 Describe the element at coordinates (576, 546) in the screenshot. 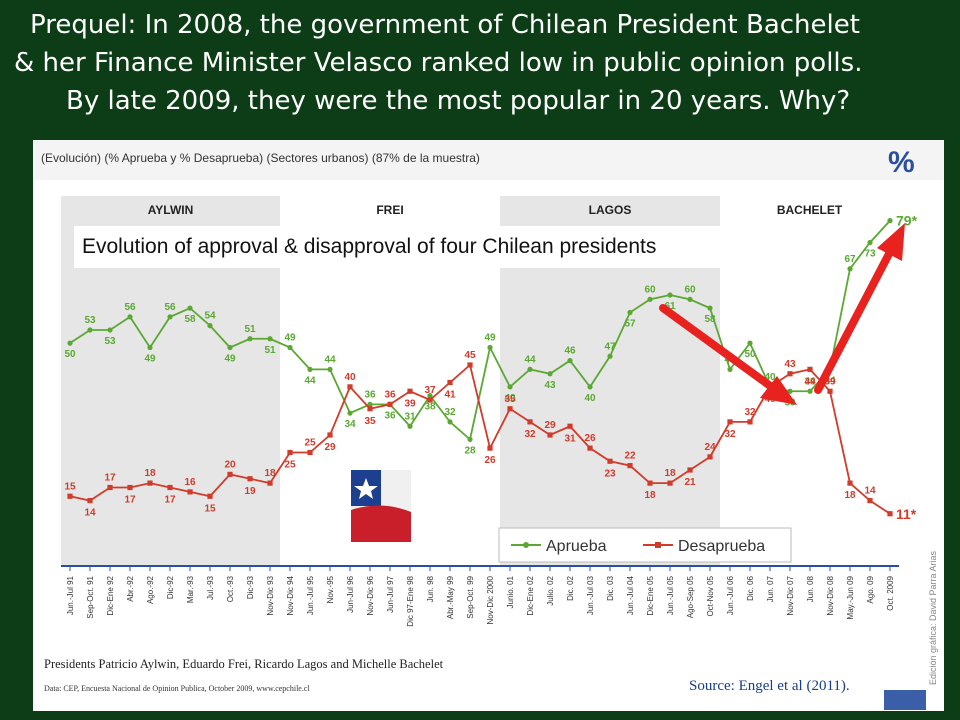

I see `legend-aprueba: Aprueba` at that location.